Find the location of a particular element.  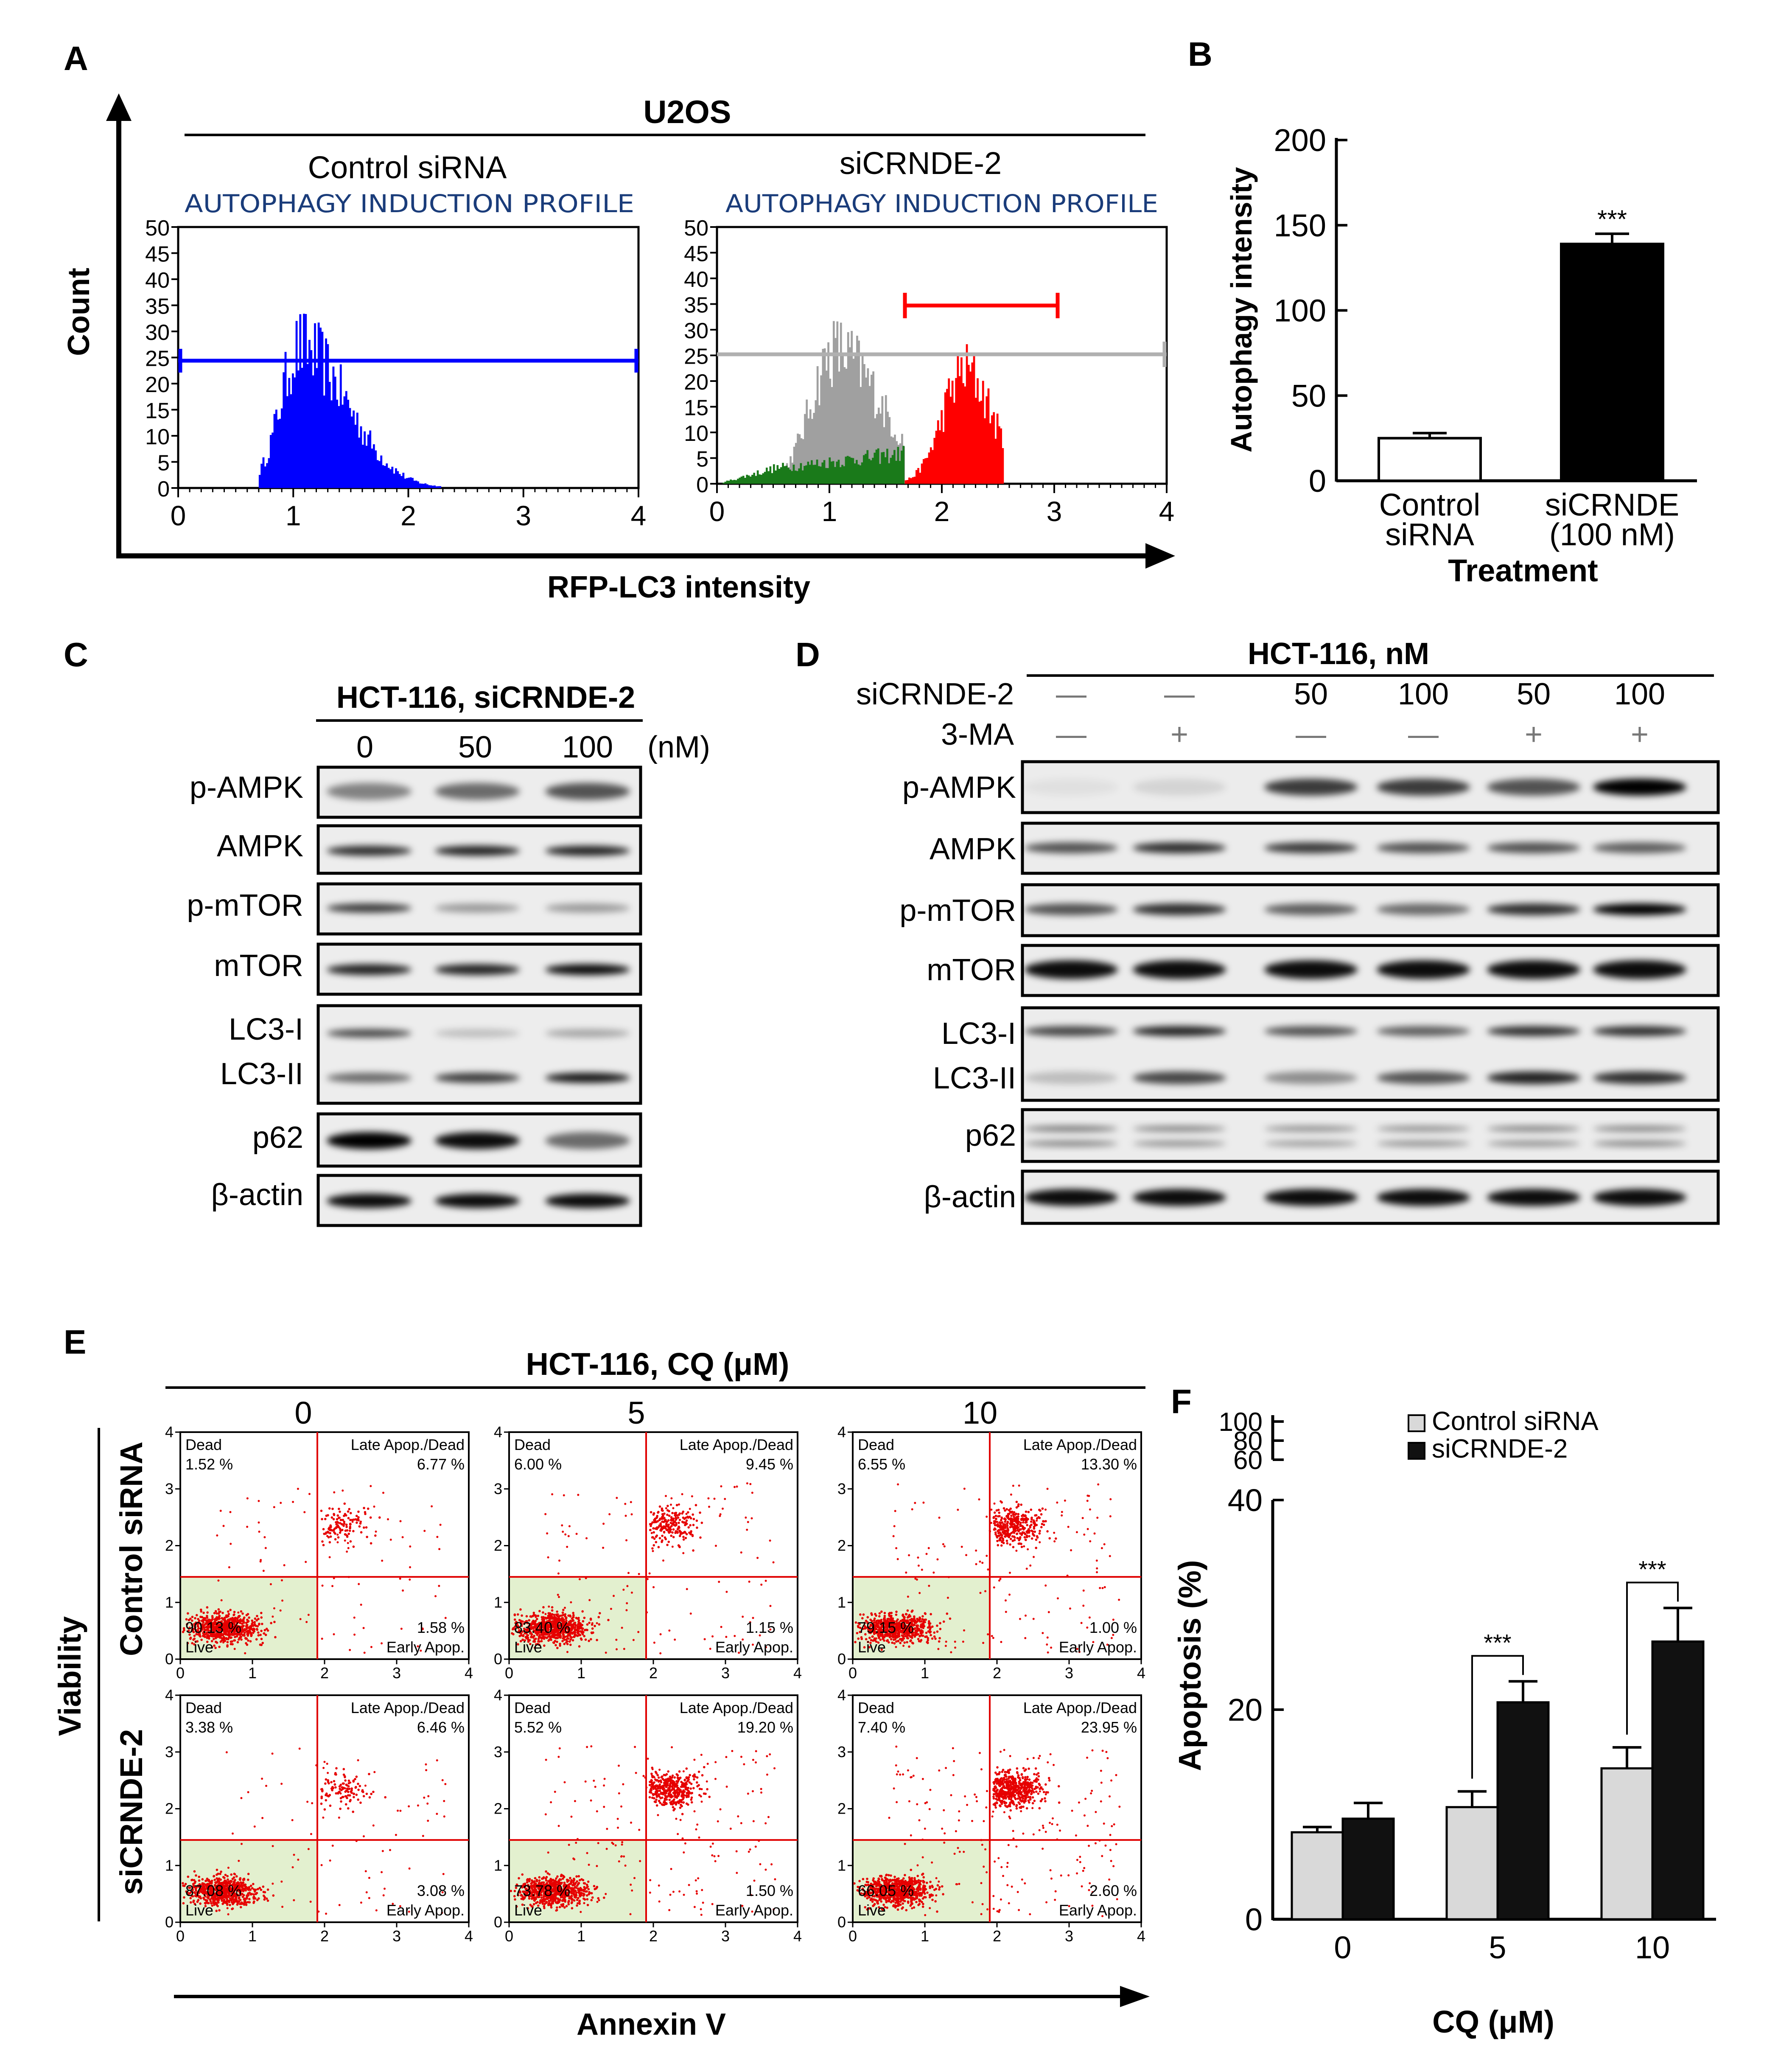

panel-letter-d: D is located at coordinates (807, 655).